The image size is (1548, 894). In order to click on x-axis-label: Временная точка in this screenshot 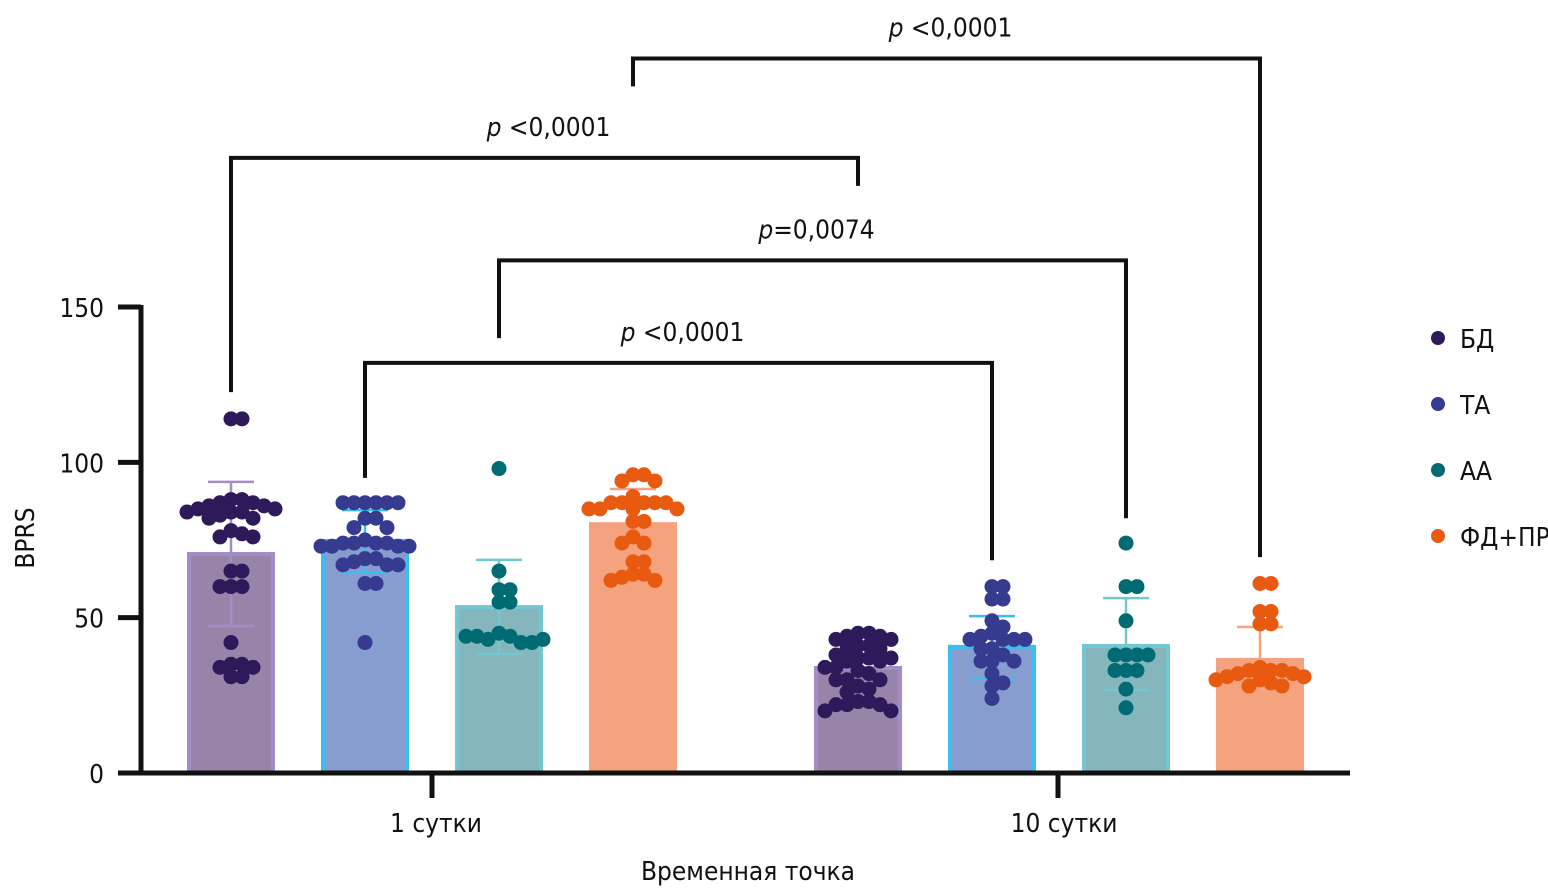, I will do `click(748, 872)`.